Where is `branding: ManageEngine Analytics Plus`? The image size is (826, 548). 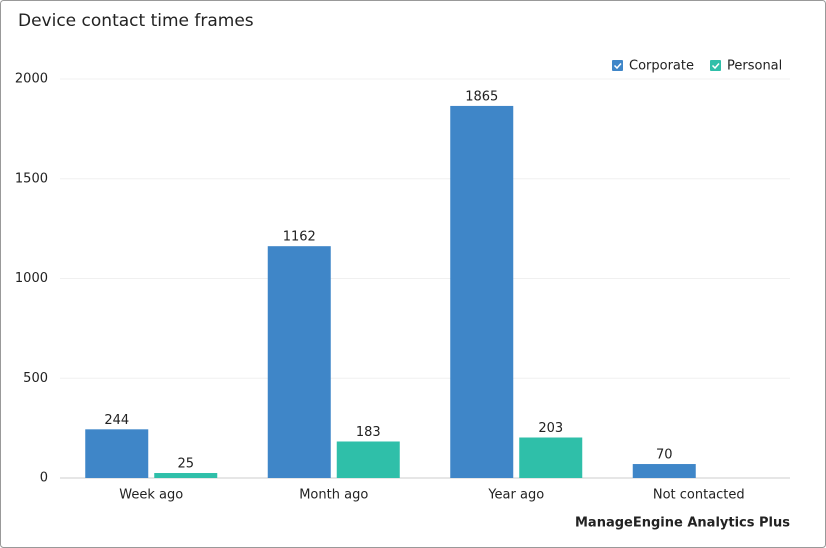 branding: ManageEngine Analytics Plus is located at coordinates (682, 523).